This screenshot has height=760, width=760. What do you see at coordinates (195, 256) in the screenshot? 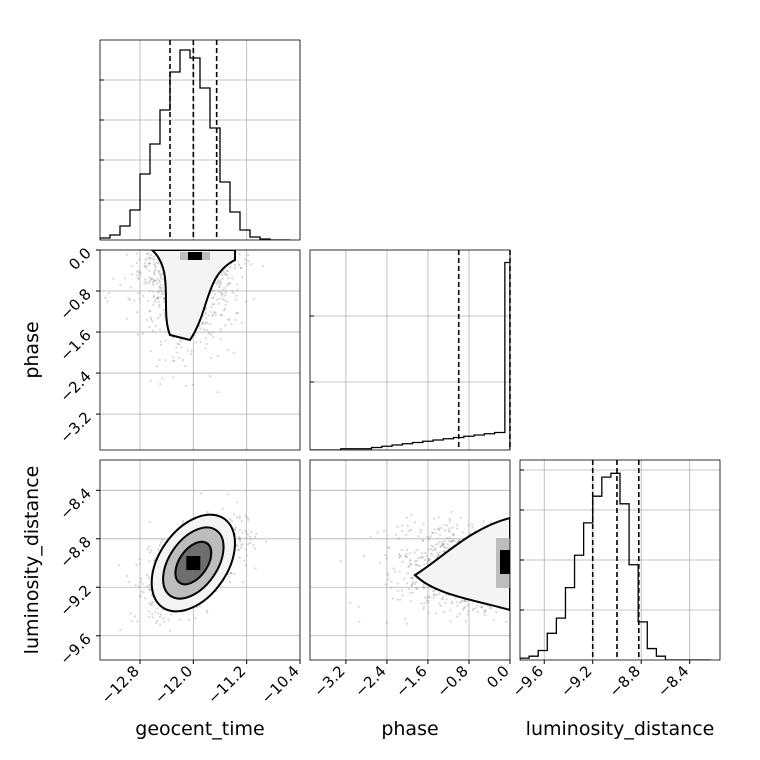
I see `density-peak` at bounding box center [195, 256].